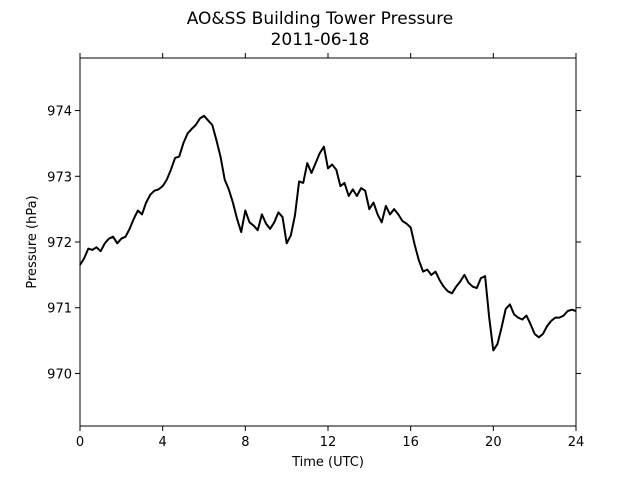 The width and height of the screenshot is (640, 480). I want to click on x-tick-label: 4, so click(163, 442).